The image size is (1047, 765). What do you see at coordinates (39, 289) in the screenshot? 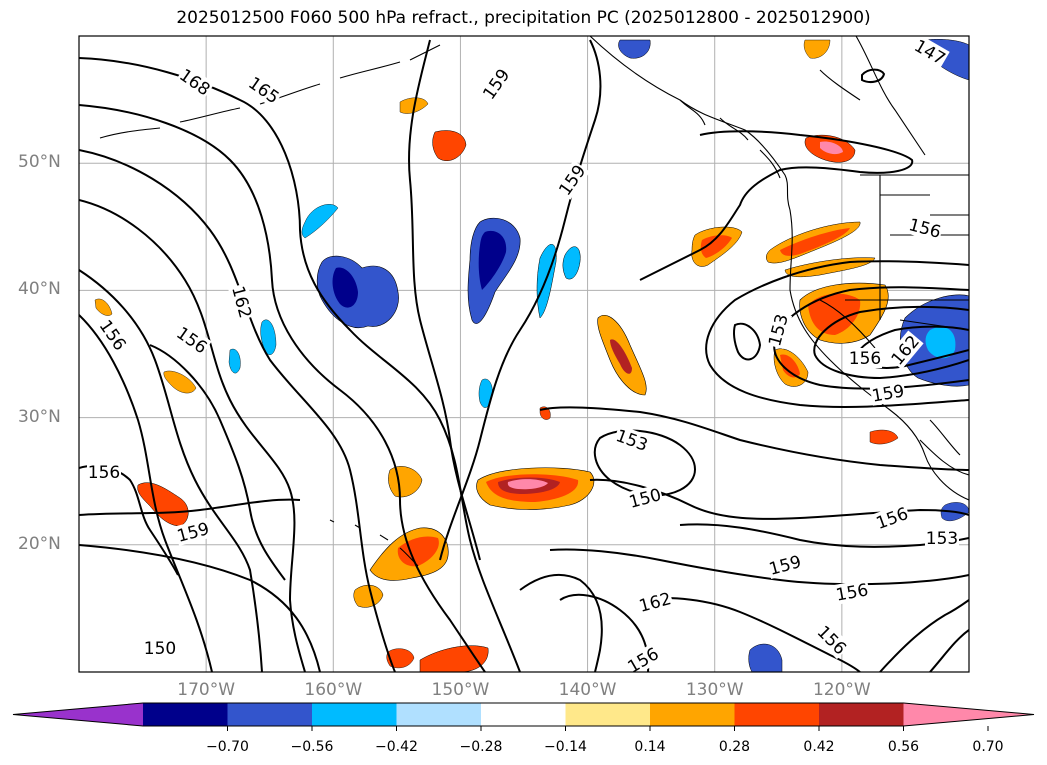
I see `lat-tick-label: 40°N` at bounding box center [39, 289].